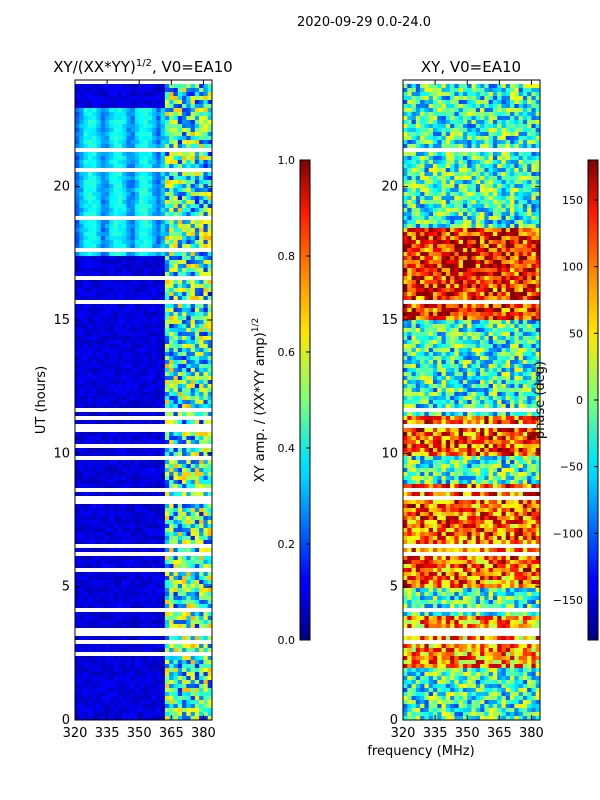 This screenshot has width=600, height=800. What do you see at coordinates (420, 751) in the screenshot?
I see `shared-x-axis-label: frequency (MHz)` at bounding box center [420, 751].